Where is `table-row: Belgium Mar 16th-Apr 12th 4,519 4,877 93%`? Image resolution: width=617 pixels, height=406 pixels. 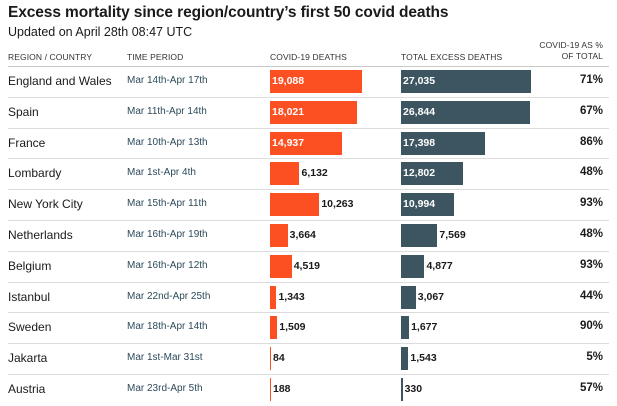 table-row: Belgium Mar 16th-Apr 12th 4,519 4,877 93% is located at coordinates (308, 267).